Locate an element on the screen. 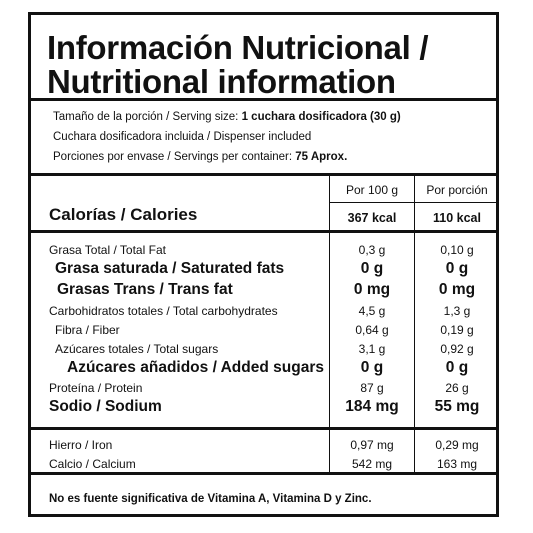 The image size is (533, 533). nutrient-label: Fibra / Fiber is located at coordinates (87, 330).